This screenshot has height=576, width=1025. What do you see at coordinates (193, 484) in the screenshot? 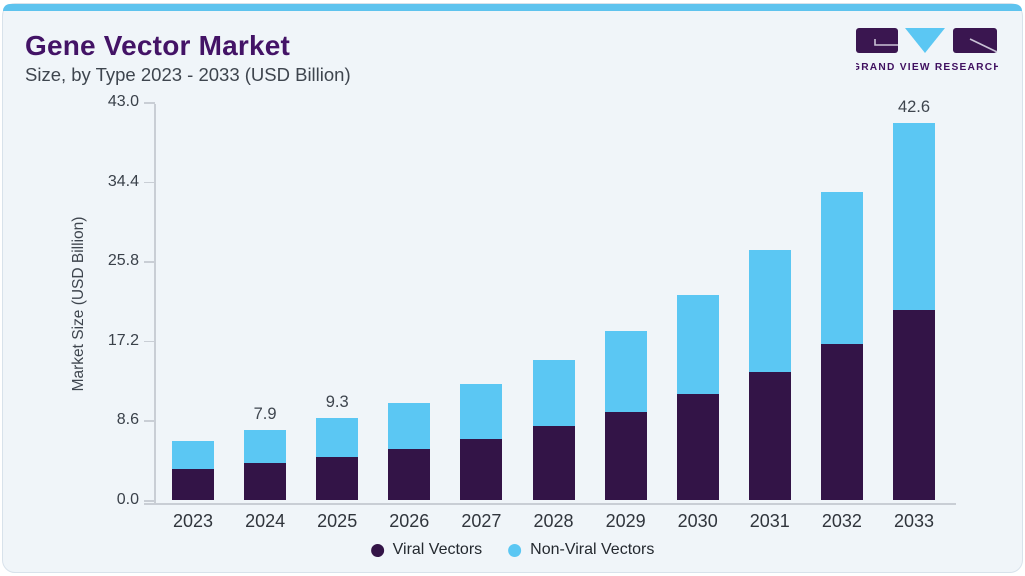
I see `bar-segment-2023-viral-vectors` at bounding box center [193, 484].